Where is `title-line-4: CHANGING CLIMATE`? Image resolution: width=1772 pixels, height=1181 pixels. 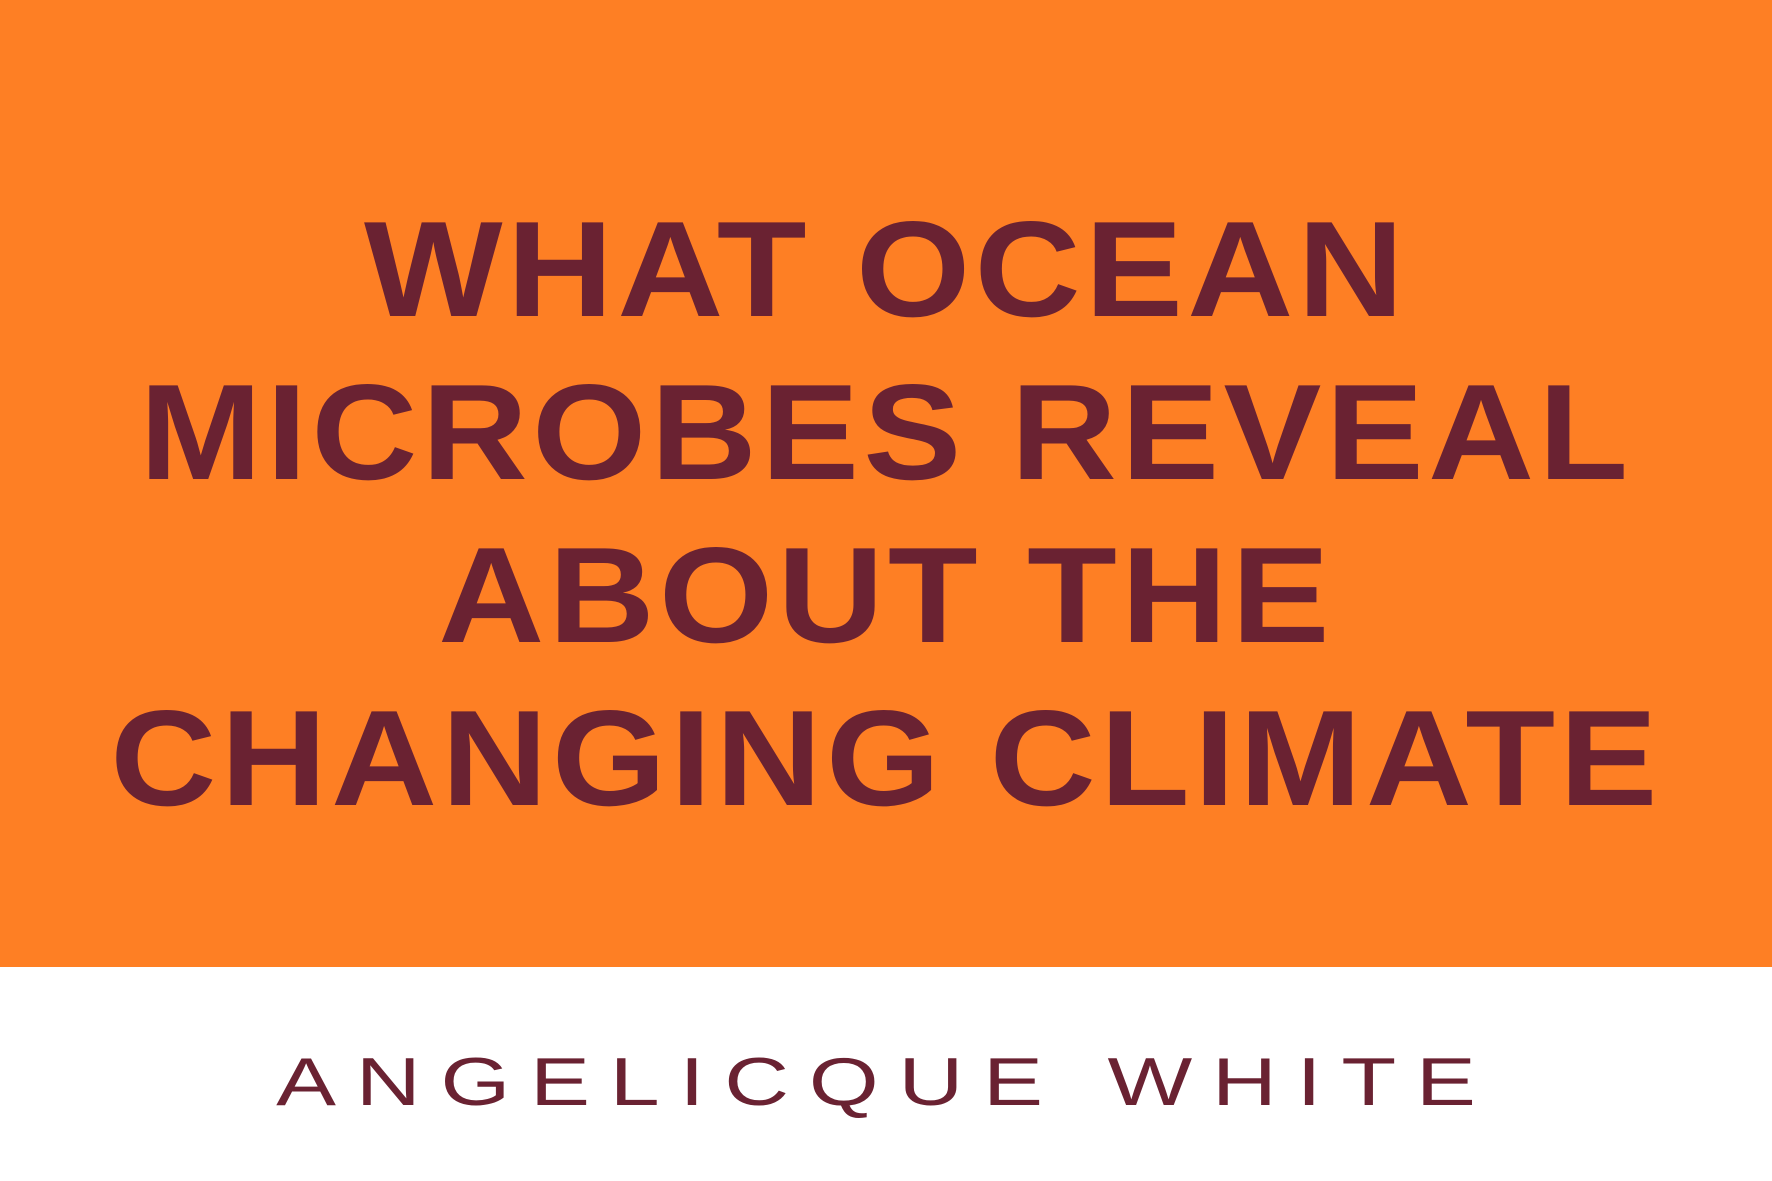
title-line-4: CHANGING CLIMATE is located at coordinates (886, 758).